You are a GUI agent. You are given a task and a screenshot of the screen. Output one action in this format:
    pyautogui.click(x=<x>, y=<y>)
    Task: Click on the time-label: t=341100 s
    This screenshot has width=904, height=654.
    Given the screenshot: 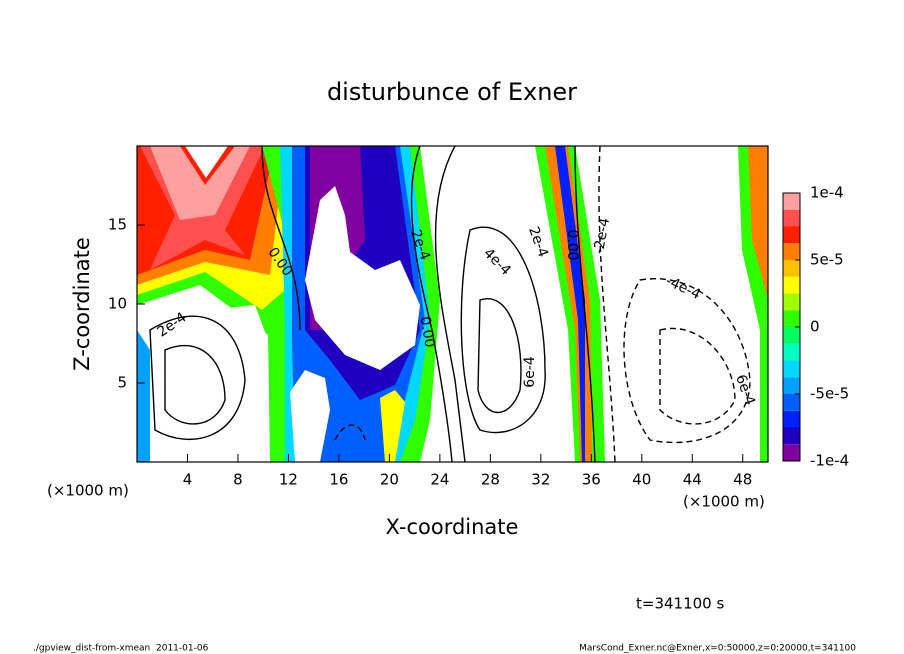 What is the action you would take?
    pyautogui.click(x=680, y=604)
    